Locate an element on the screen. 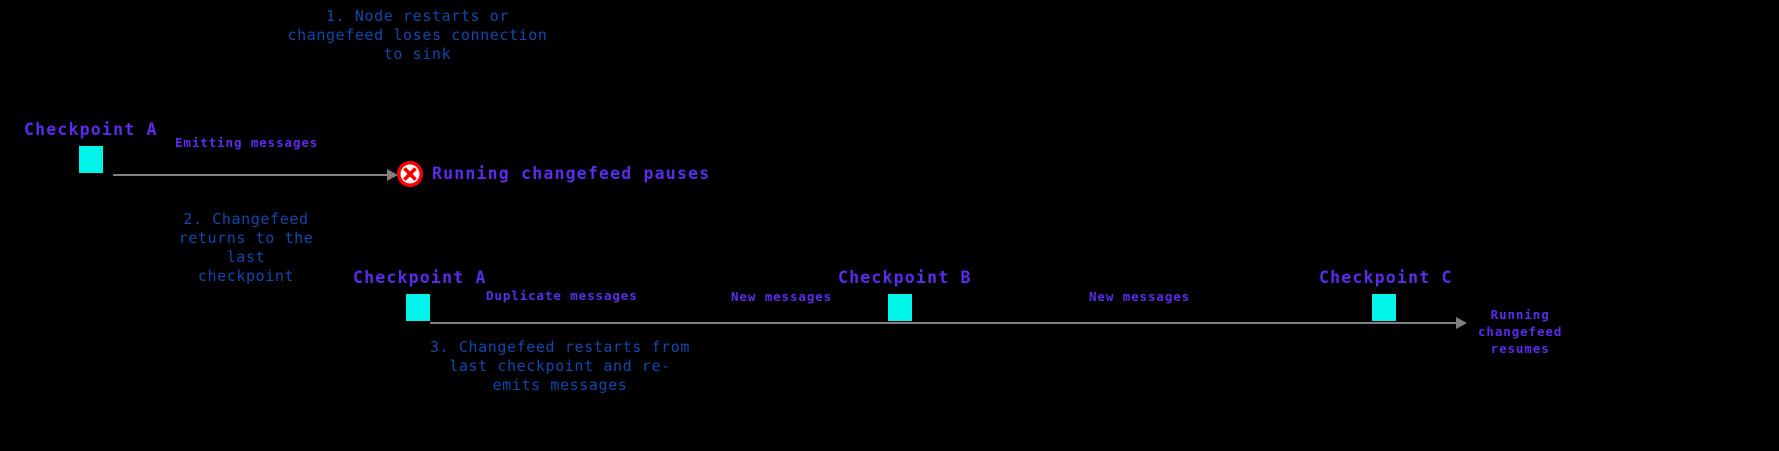  bottom-segment-label-new-2: New messages is located at coordinates (1140, 296).